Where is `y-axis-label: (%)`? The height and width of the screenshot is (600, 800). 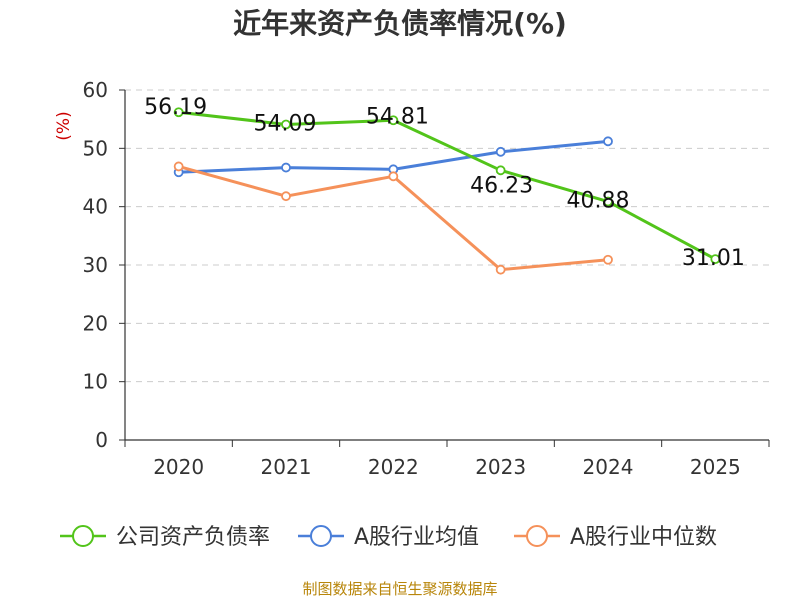 y-axis-label: (%) is located at coordinates (64, 125).